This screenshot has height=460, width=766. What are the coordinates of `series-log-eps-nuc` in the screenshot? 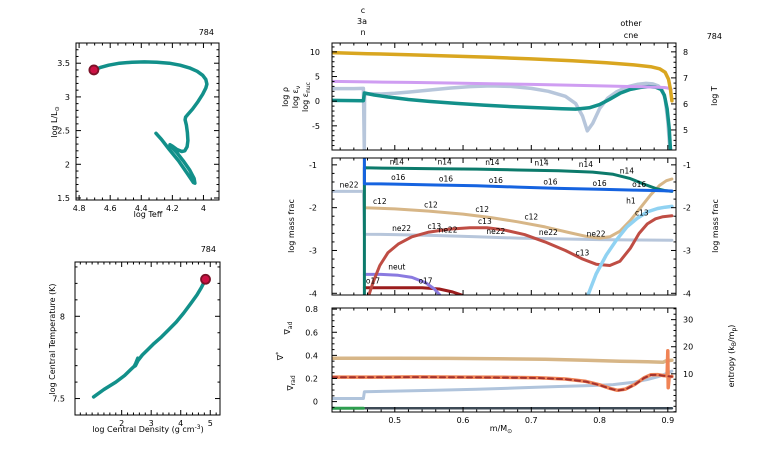 It's located at (502, 115).